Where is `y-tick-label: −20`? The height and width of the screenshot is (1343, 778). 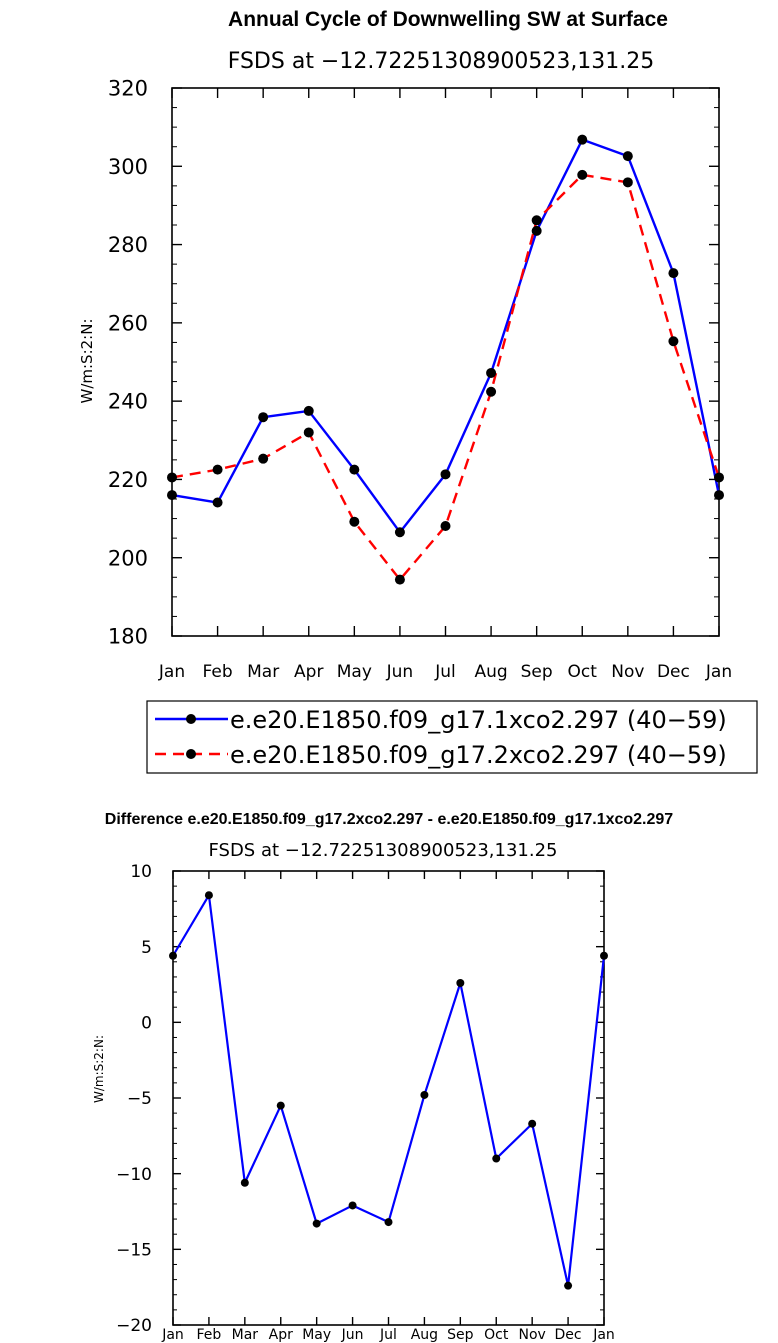 y-tick-label: −20 is located at coordinates (134, 1326).